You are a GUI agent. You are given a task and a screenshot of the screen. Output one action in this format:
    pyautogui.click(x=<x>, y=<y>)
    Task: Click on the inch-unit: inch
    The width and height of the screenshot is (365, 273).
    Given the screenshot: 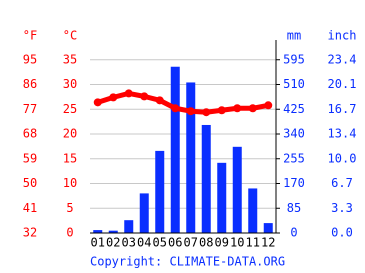 What is the action you would take?
    pyautogui.click(x=342, y=36)
    